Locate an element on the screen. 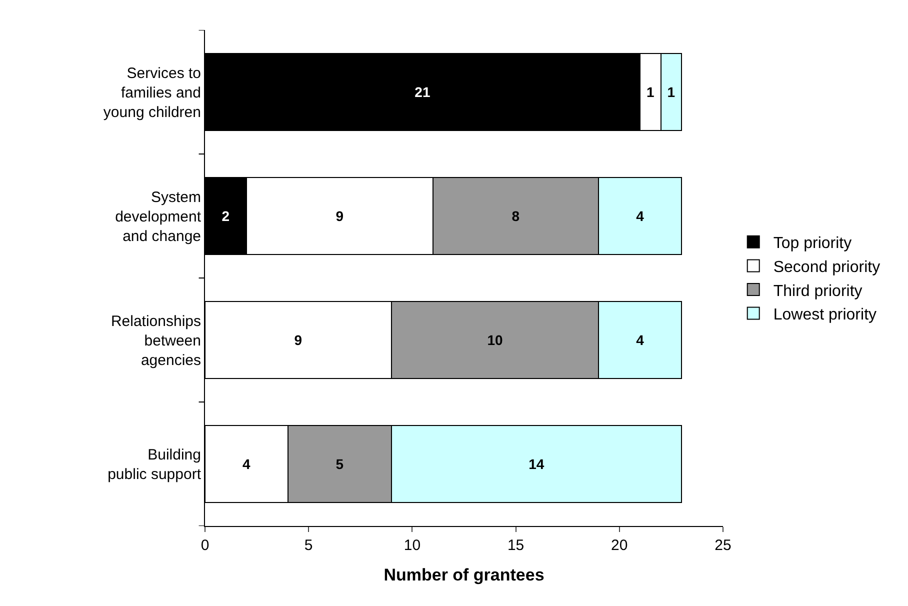  legend-label: Top priority is located at coordinates (812, 243).